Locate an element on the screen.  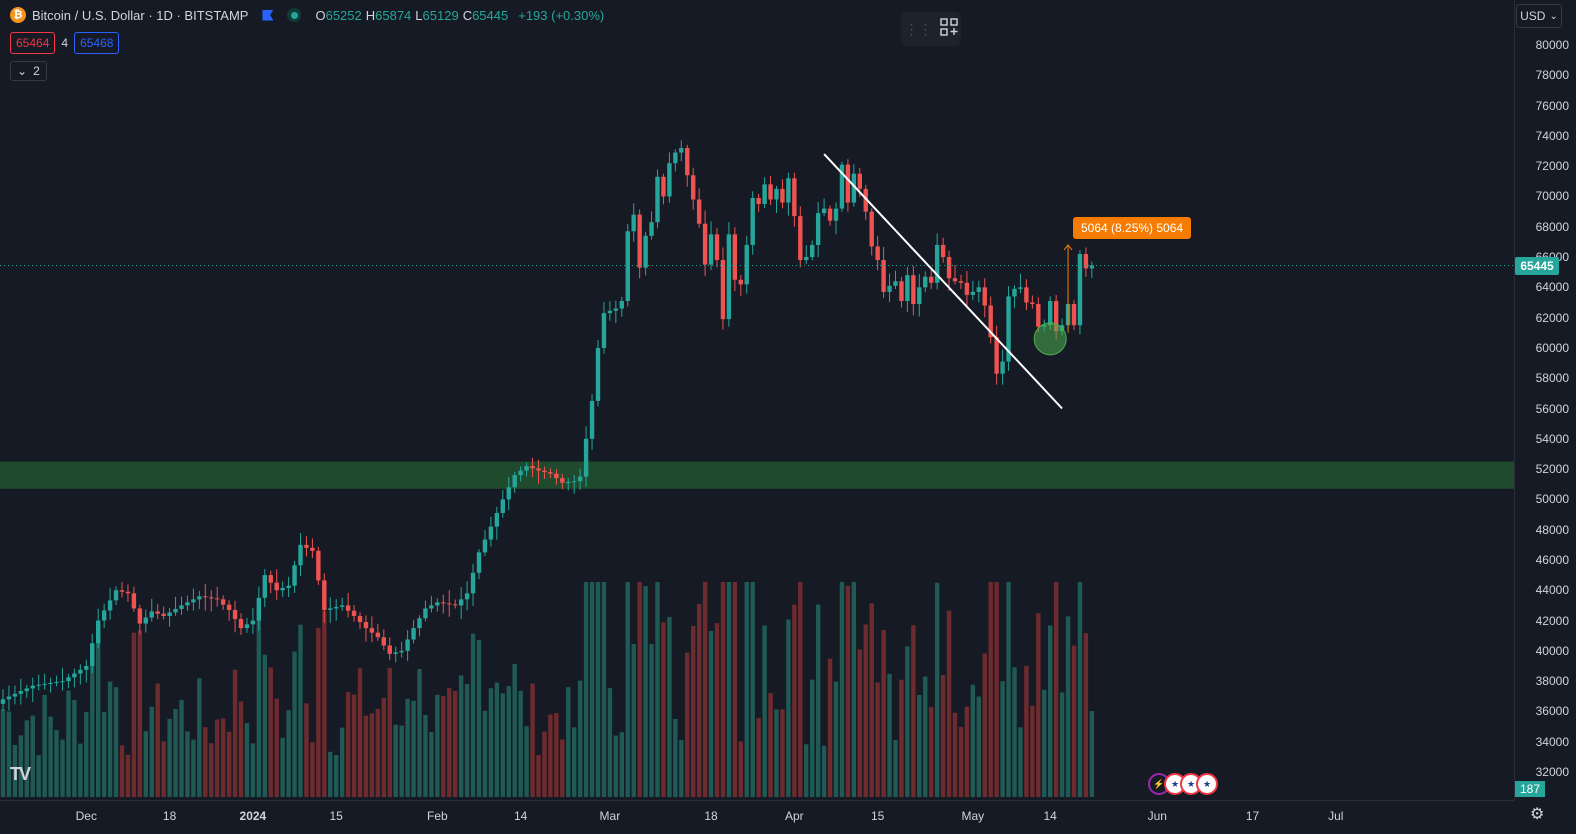
time-tick: 15 is located at coordinates (877, 816).